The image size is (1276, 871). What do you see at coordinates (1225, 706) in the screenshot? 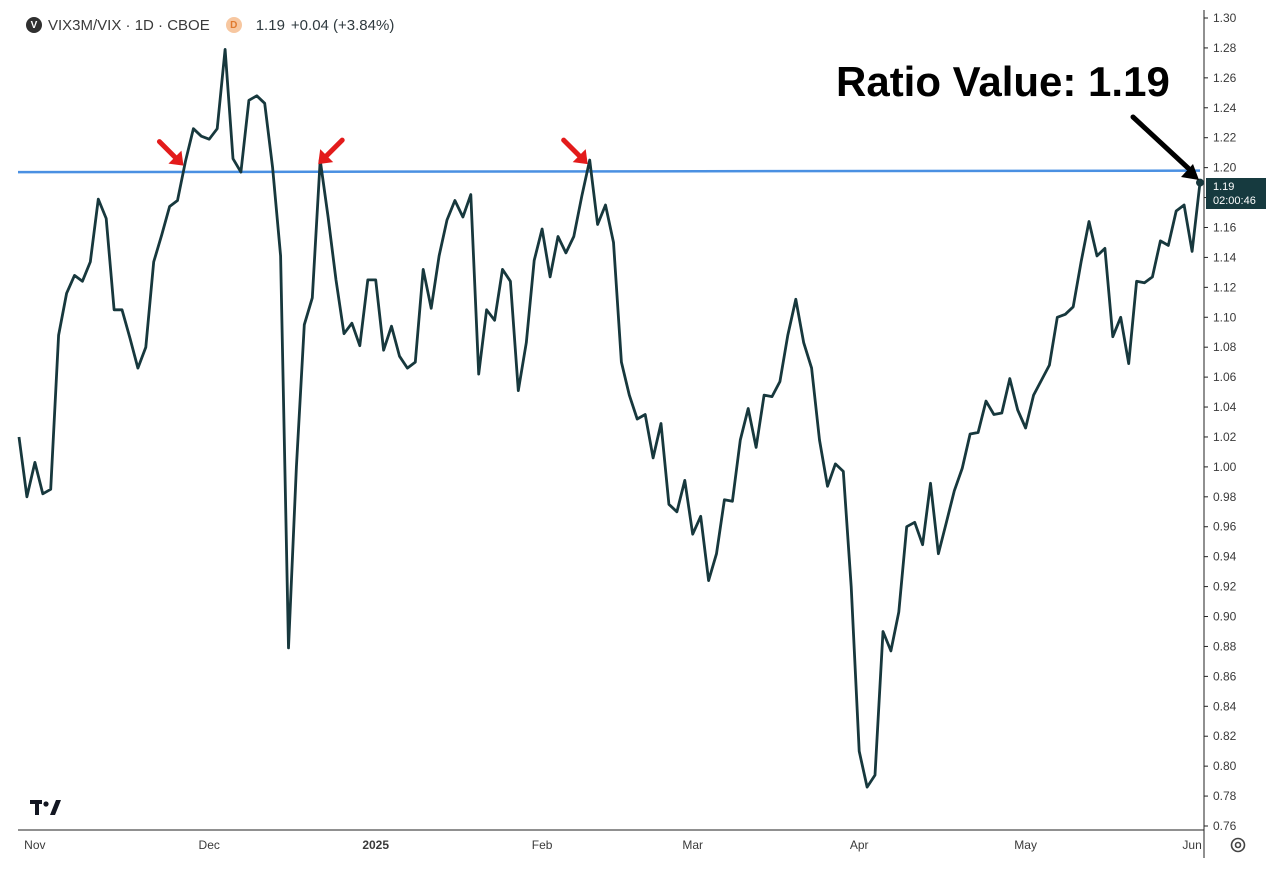
I see `y-tick-label: 0.84` at bounding box center [1225, 706].